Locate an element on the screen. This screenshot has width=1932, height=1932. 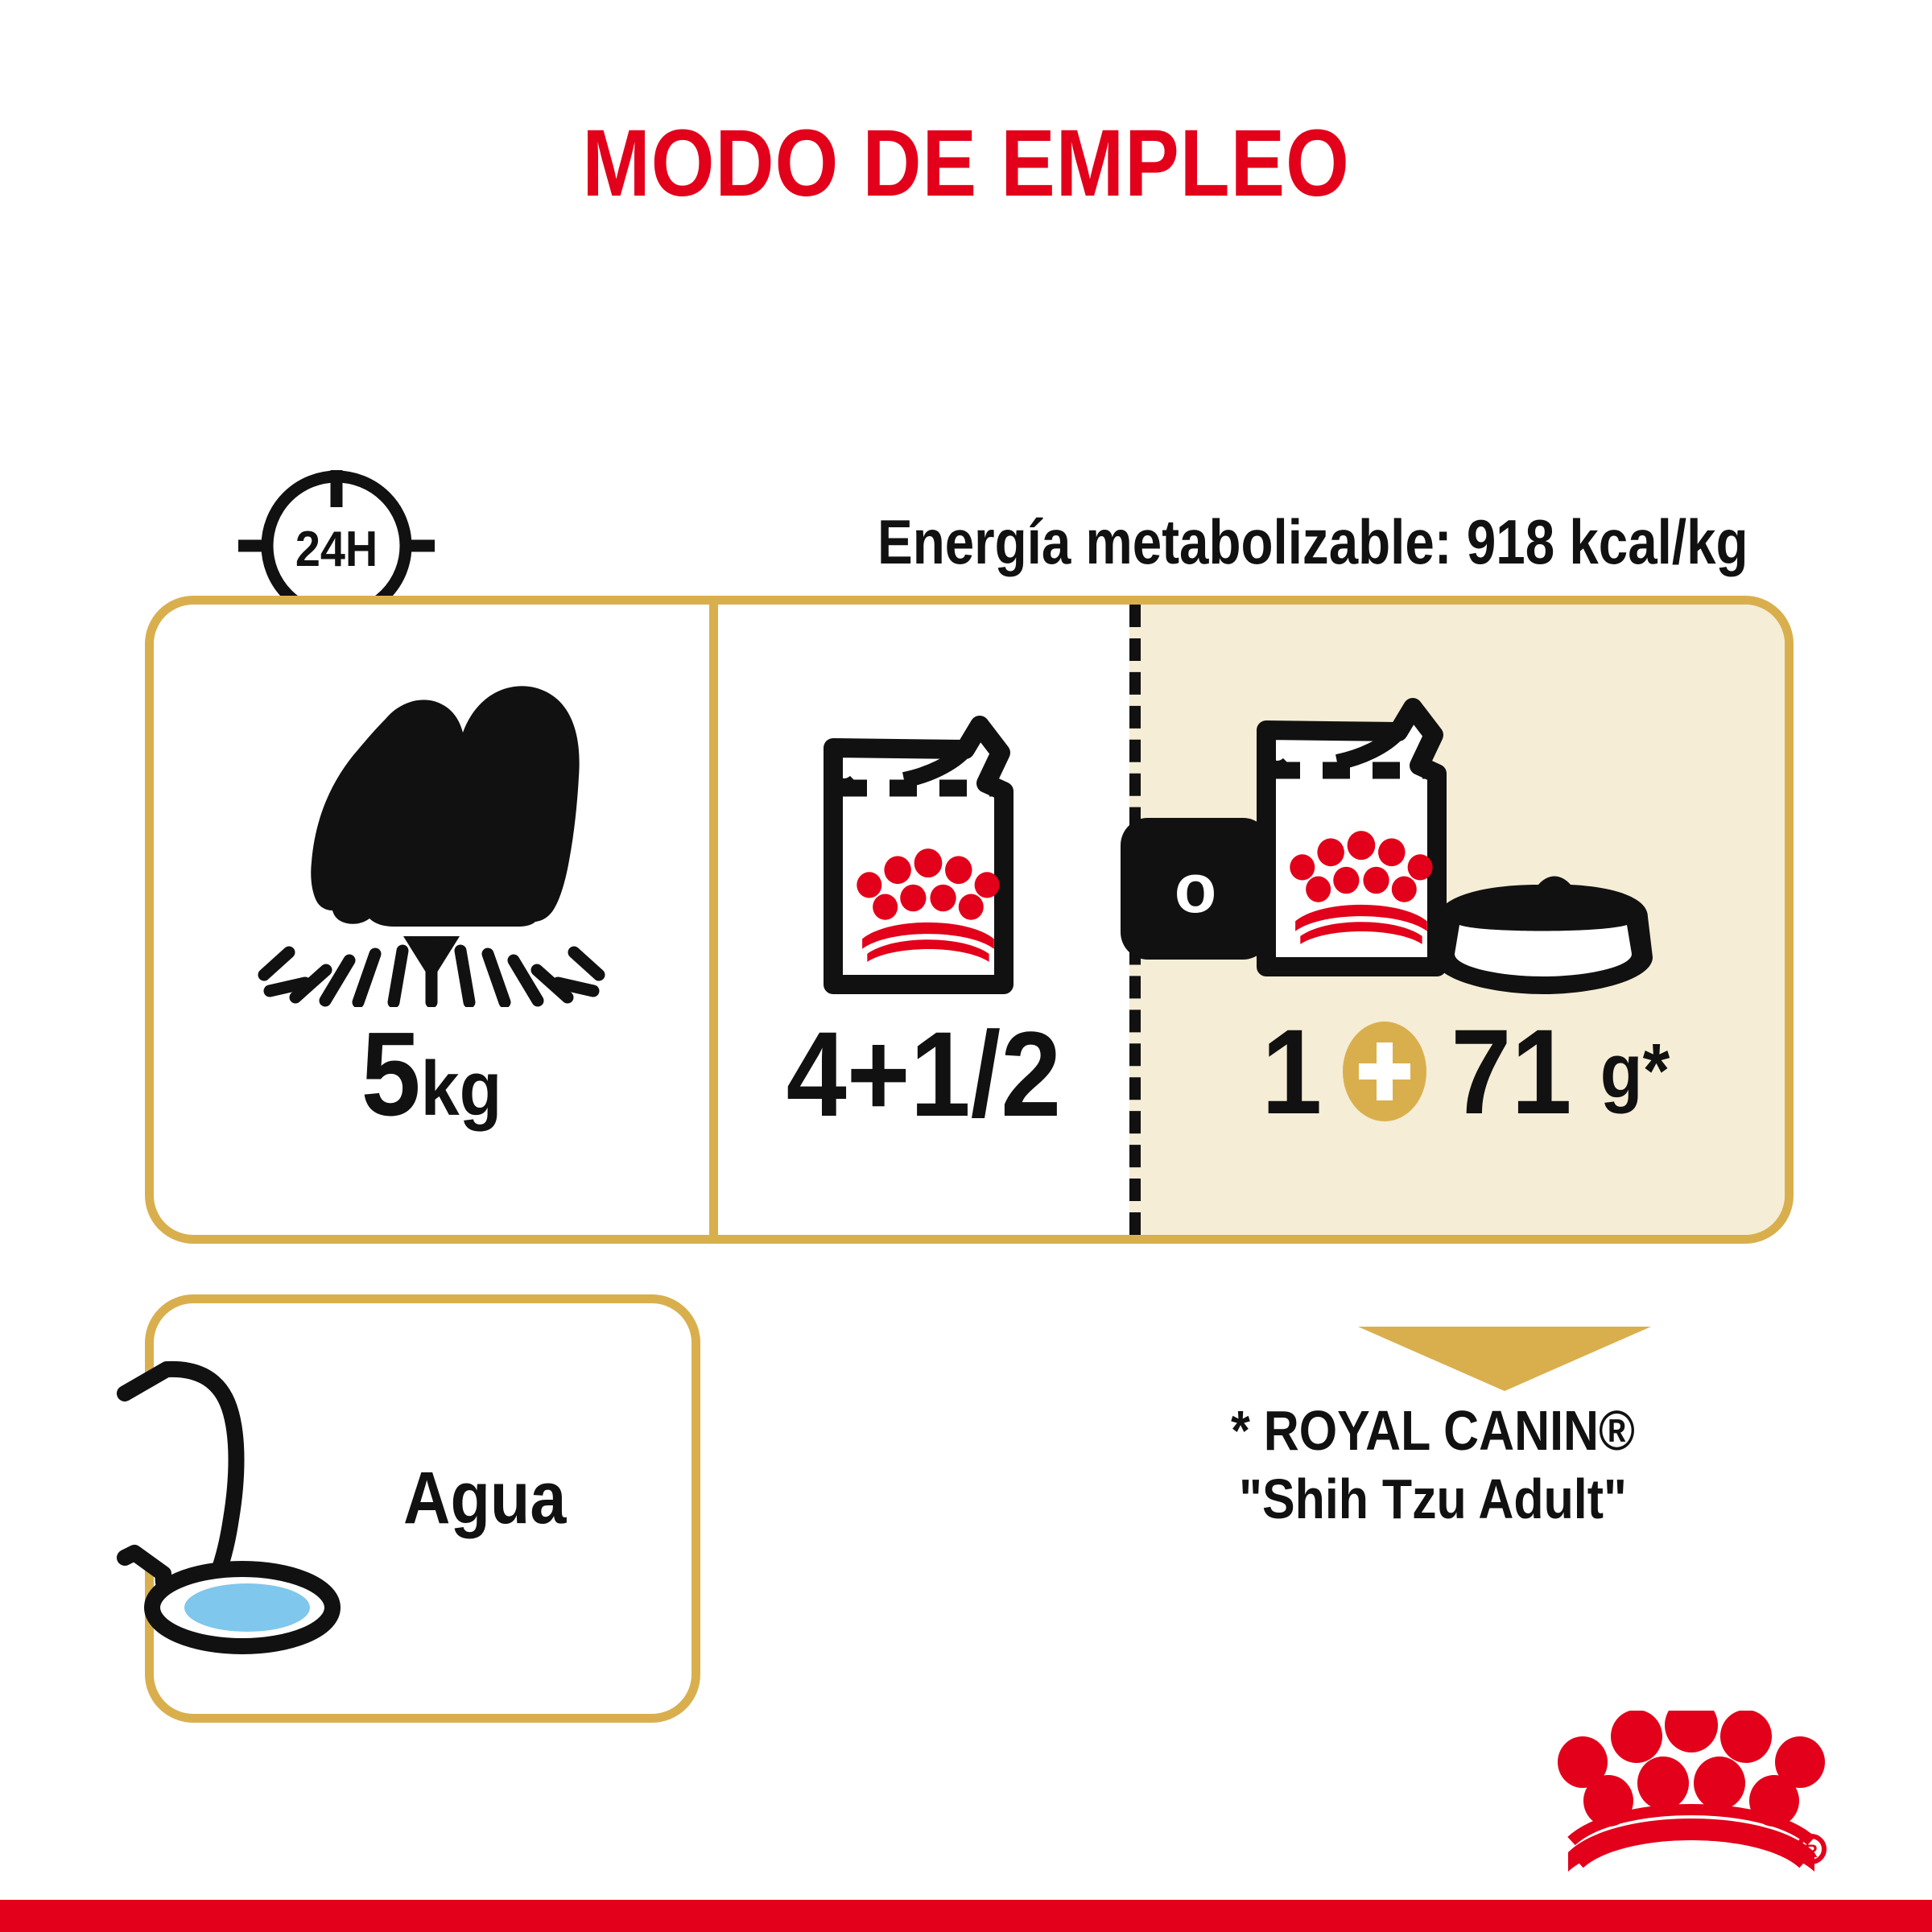
footnote-line-2: "Shih Tzu Adult" is located at coordinates (1433, 1499).